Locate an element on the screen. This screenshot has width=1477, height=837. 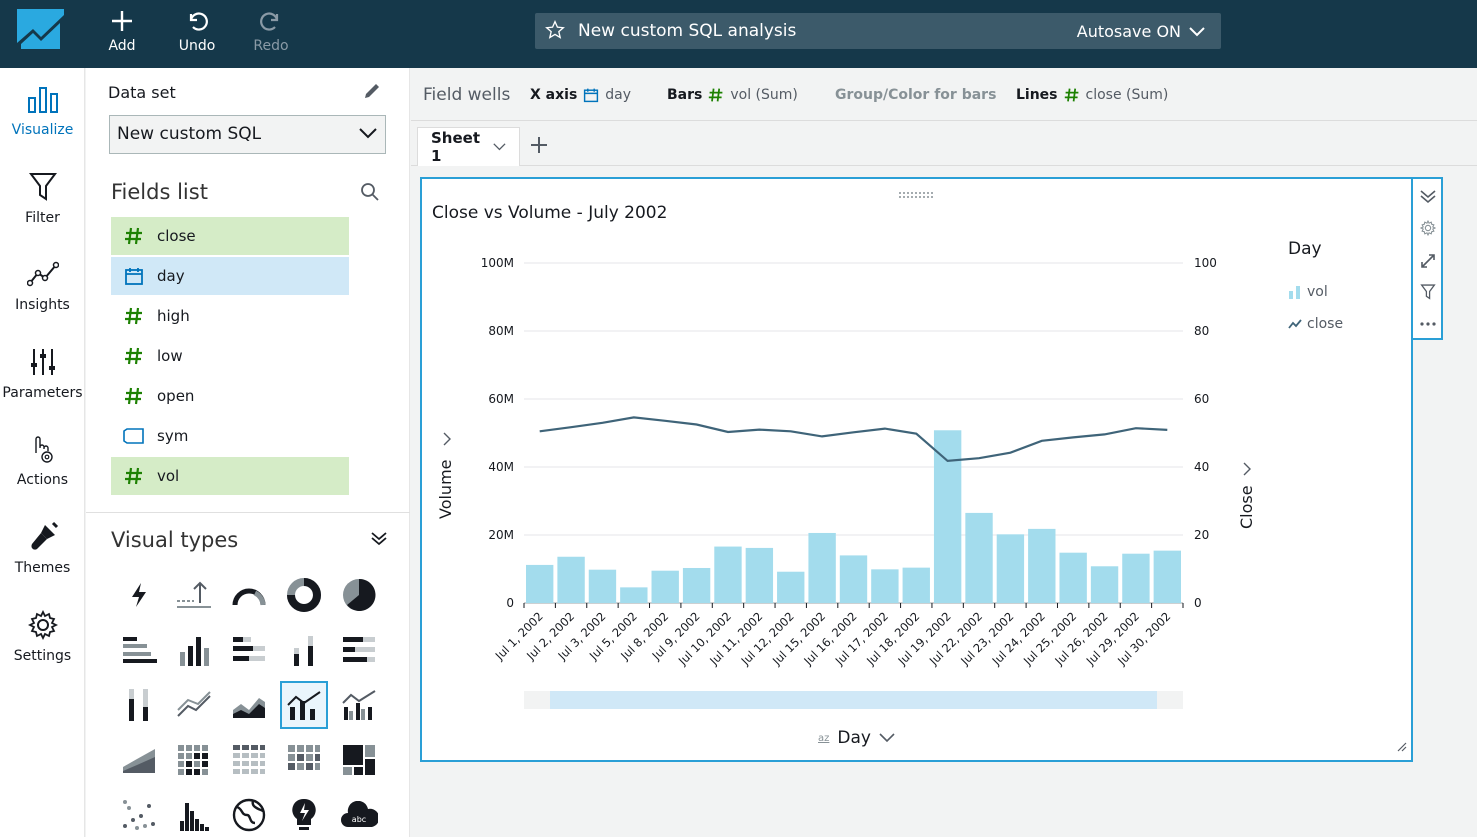
field-open: open is located at coordinates (230, 396).